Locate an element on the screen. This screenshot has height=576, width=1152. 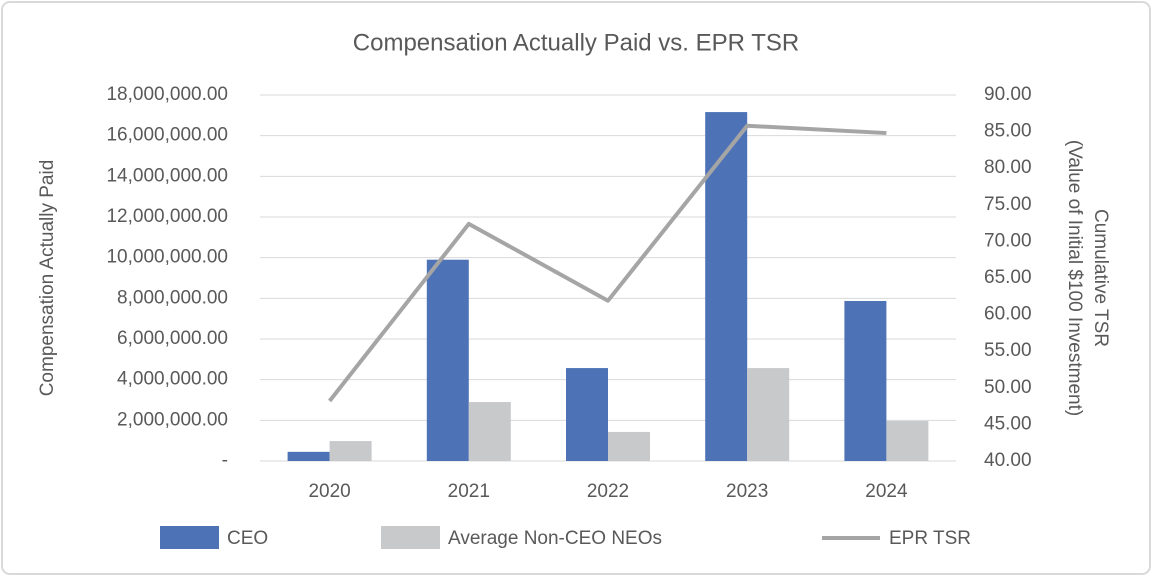
y-axis-label: Compensation Actually Paid is located at coordinates (47, 278).